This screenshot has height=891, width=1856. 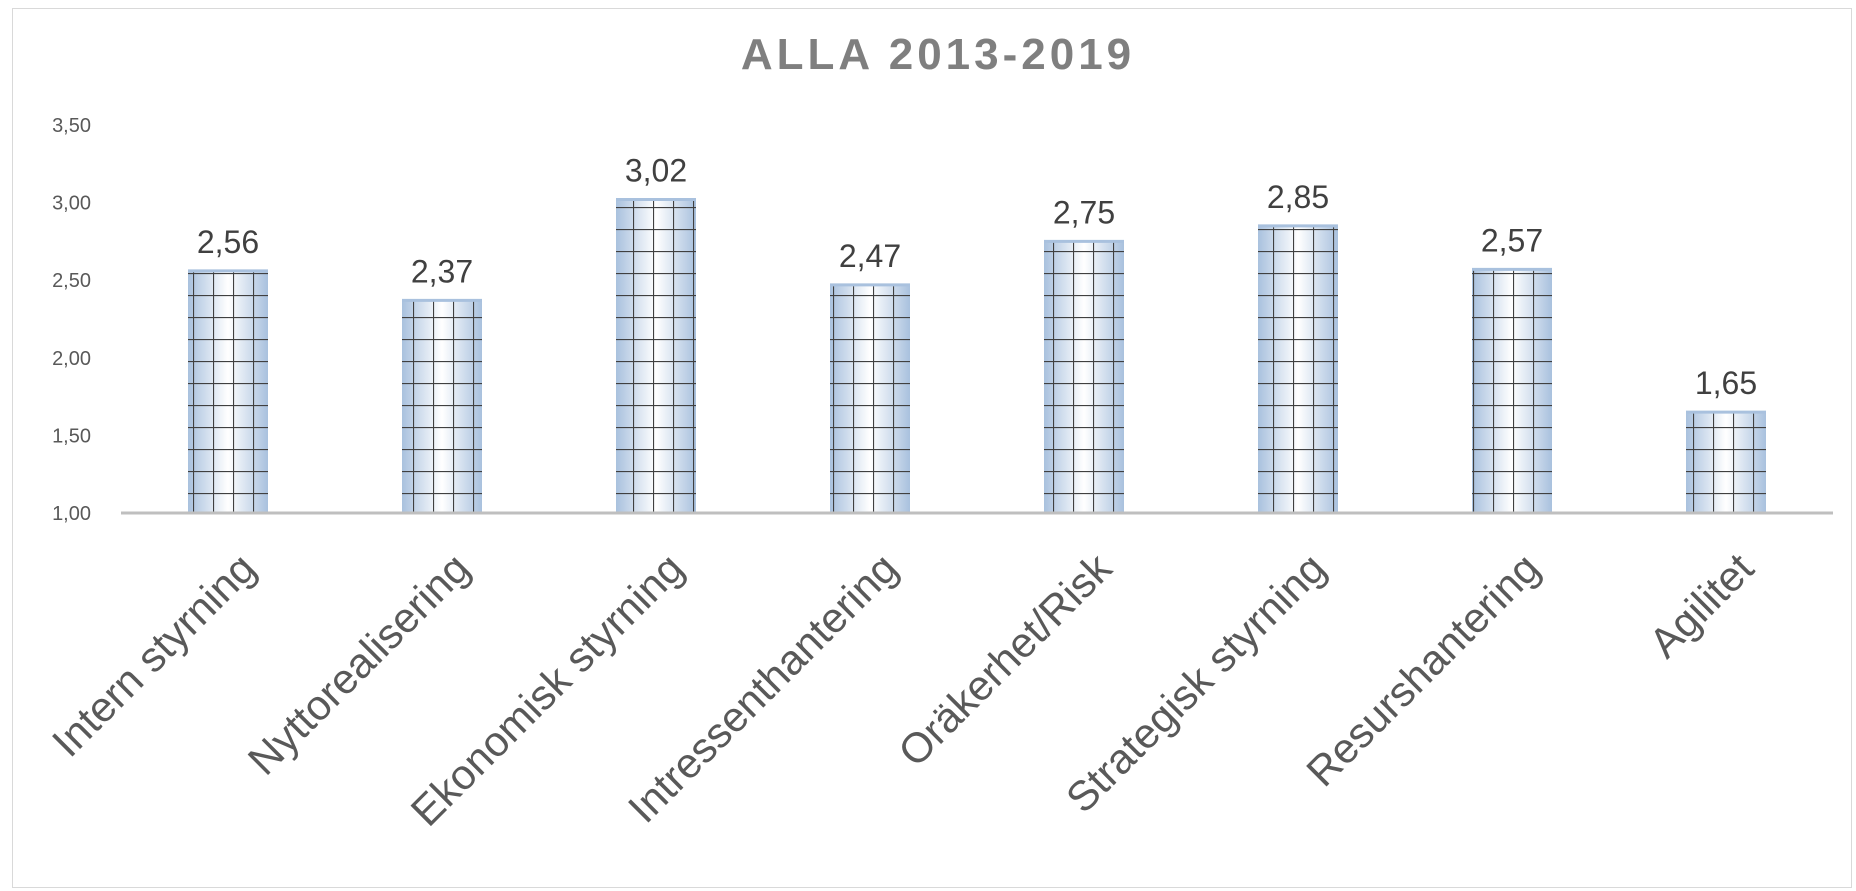 What do you see at coordinates (1726, 383) in the screenshot?
I see `data-label: 1,65` at bounding box center [1726, 383].